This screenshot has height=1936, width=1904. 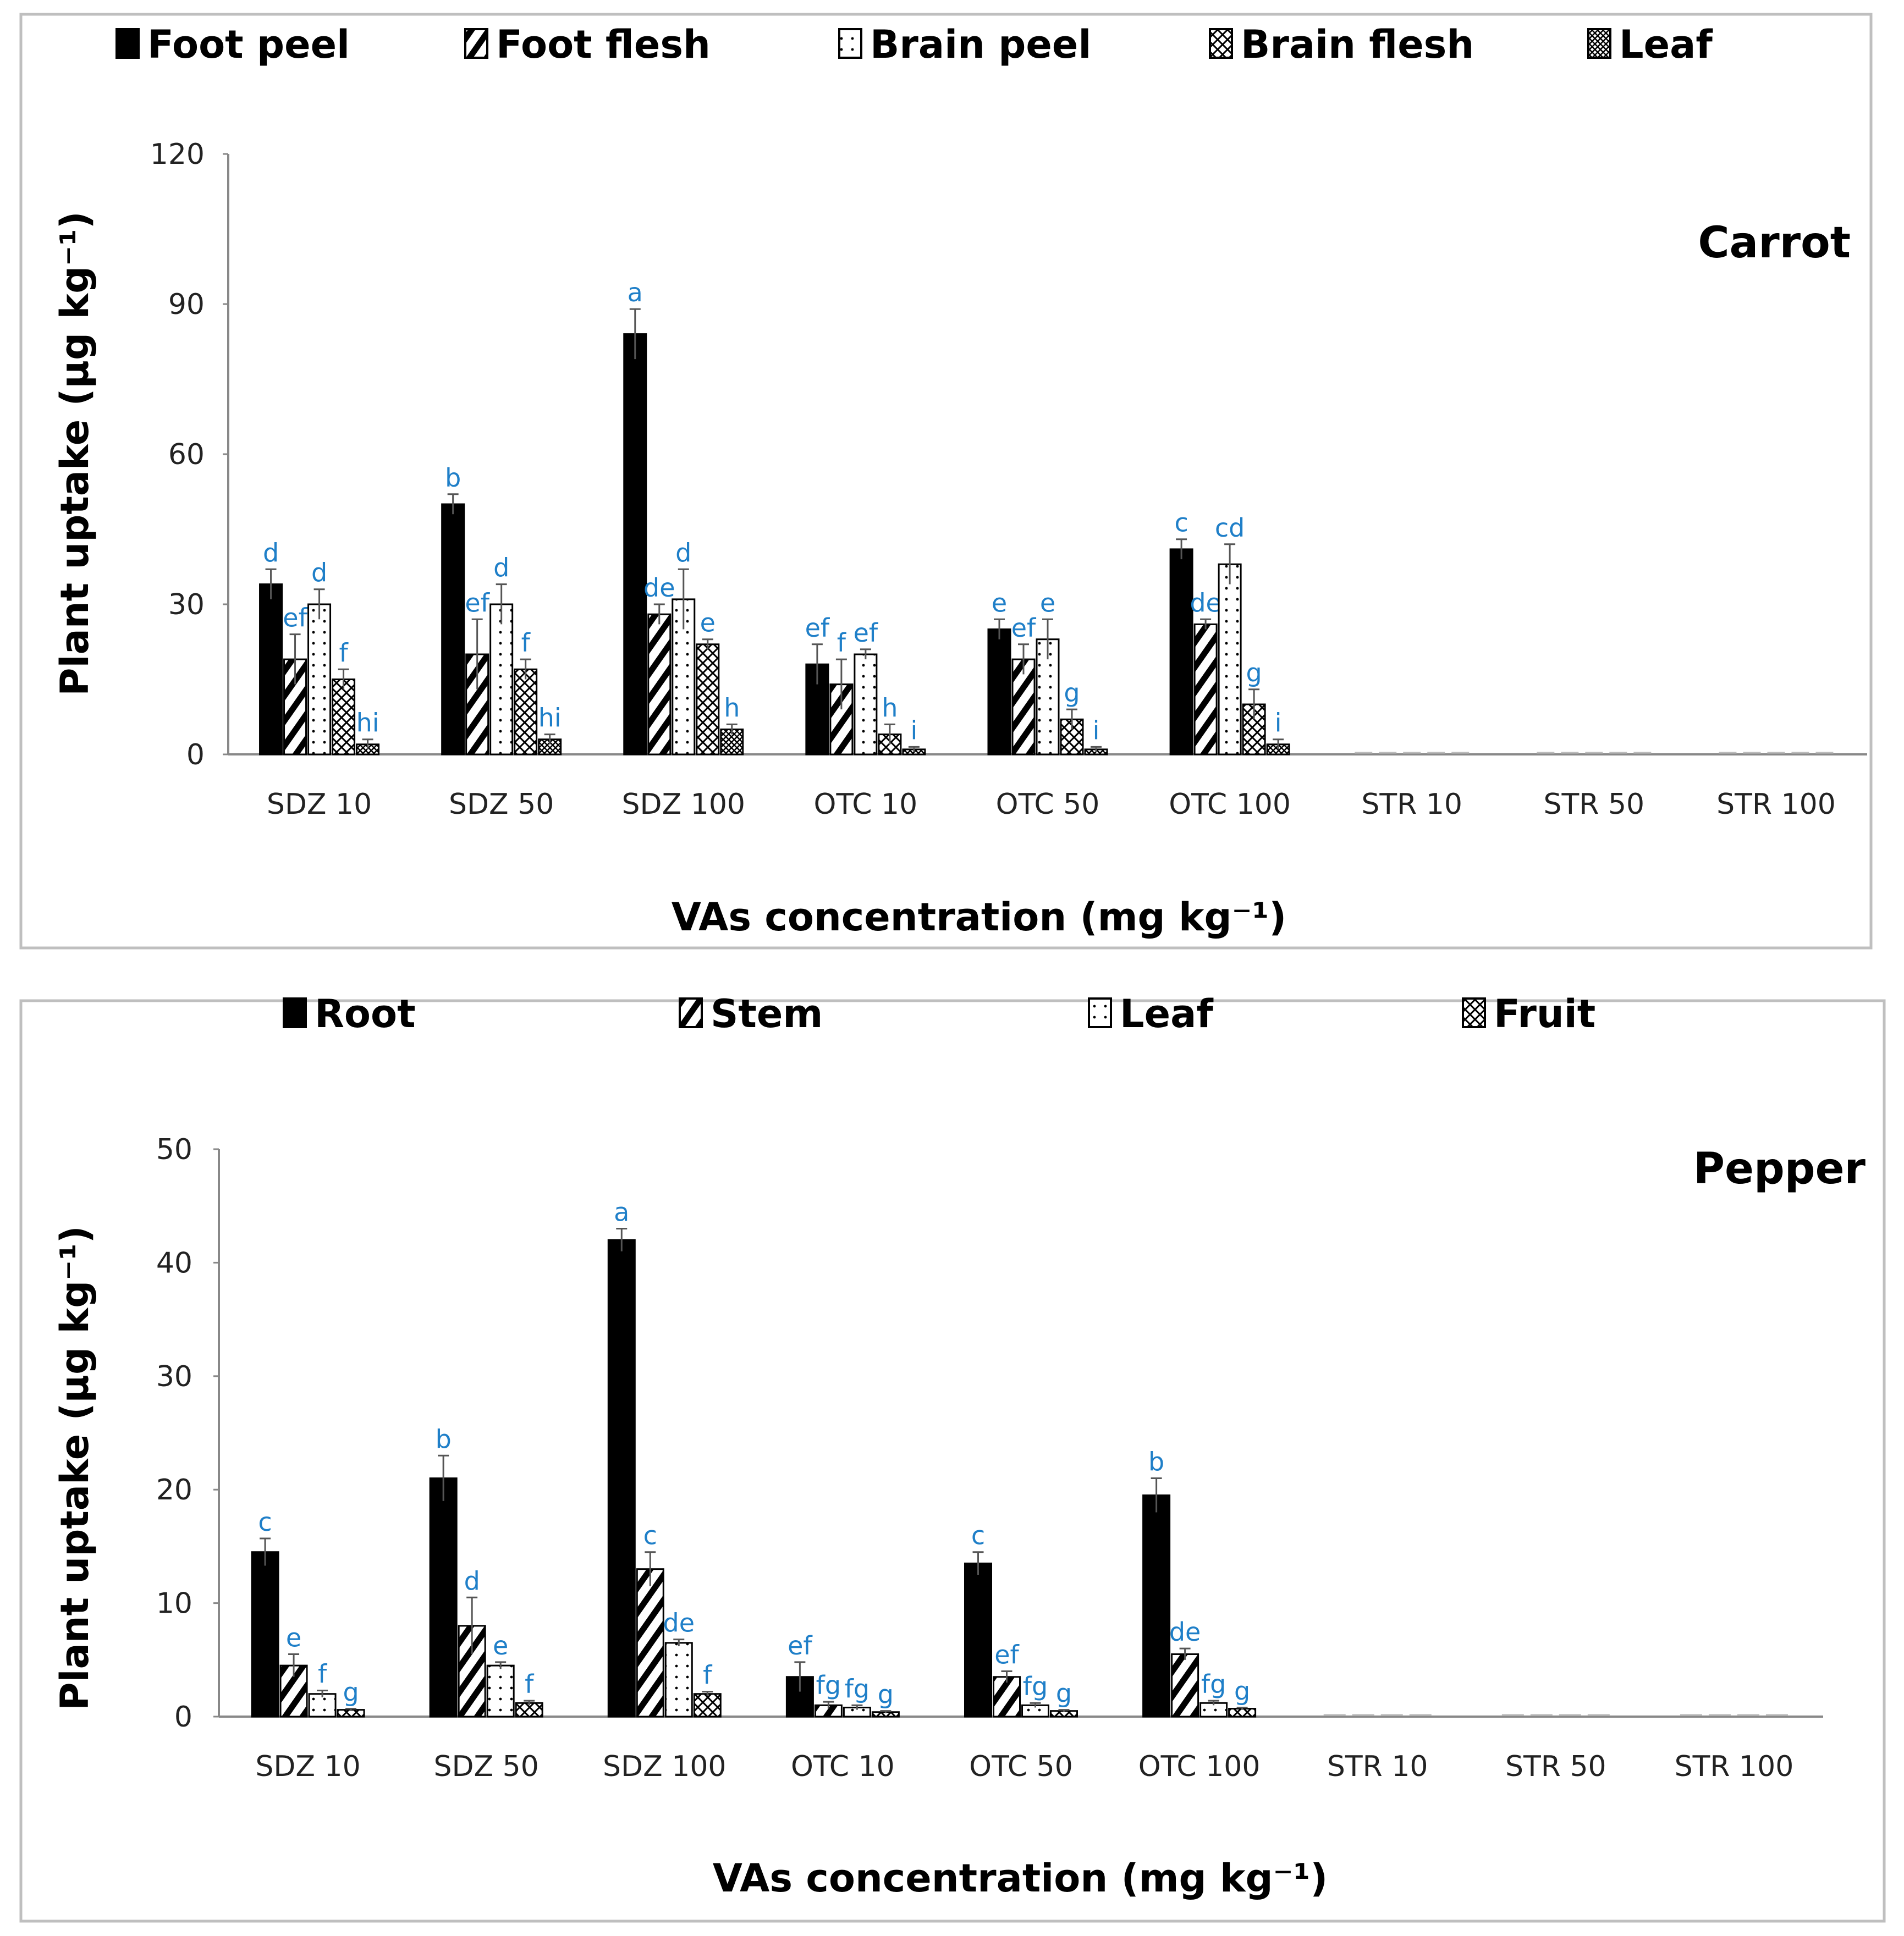 I want to click on carrot-y-tick-label: 30, so click(x=186, y=605).